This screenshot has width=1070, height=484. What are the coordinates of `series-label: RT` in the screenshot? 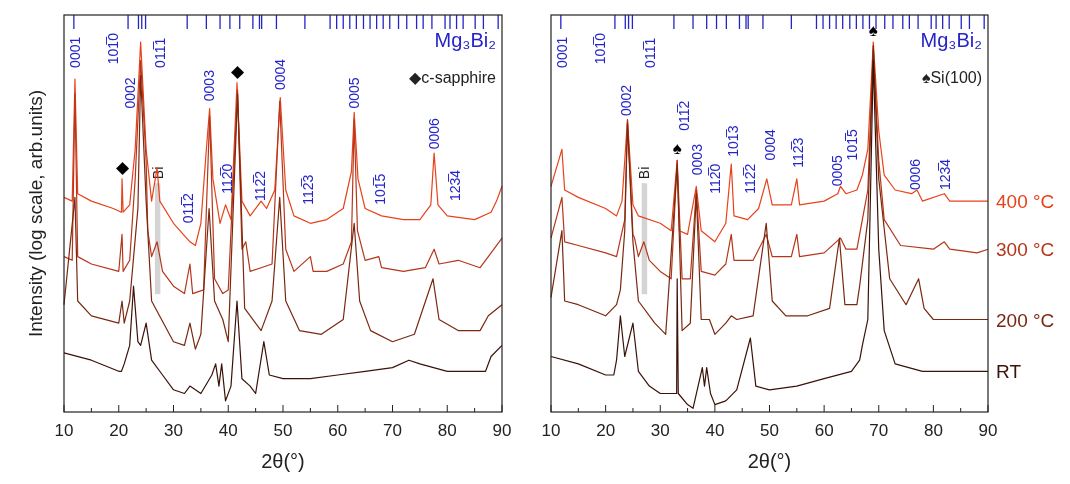 It's located at (1009, 372).